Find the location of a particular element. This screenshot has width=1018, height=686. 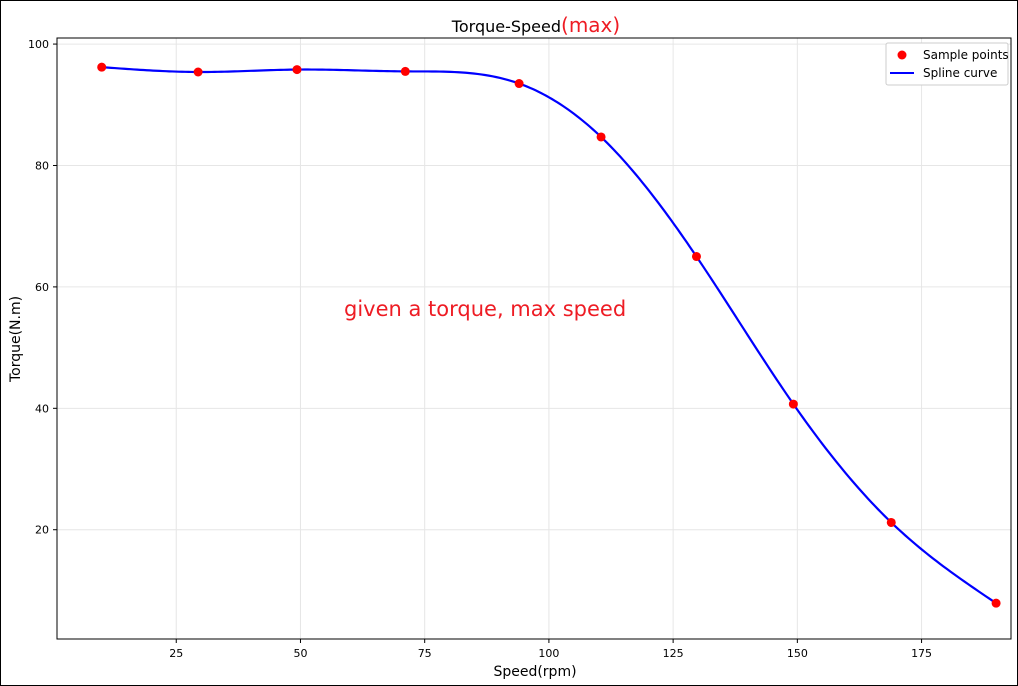

x-tick-label: 75 is located at coordinates (425, 653).